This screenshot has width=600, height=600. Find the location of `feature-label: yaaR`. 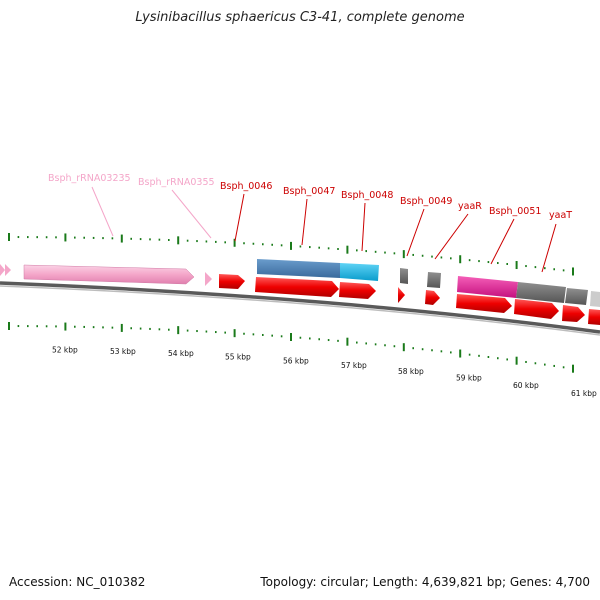

feature-label: yaaR is located at coordinates (470, 206).